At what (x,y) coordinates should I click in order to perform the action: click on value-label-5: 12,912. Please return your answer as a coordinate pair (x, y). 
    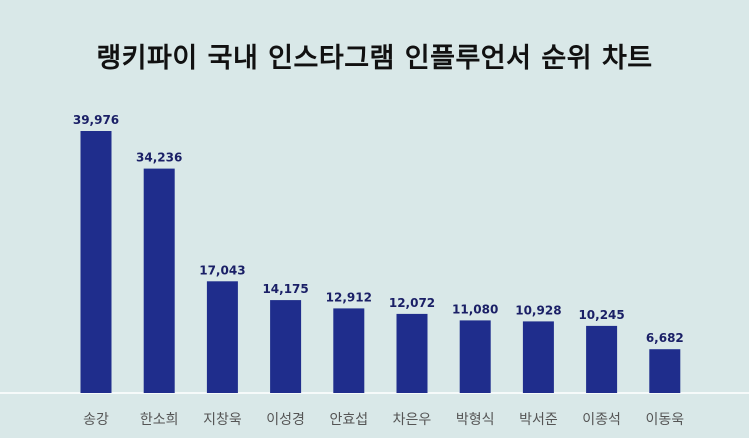
    Looking at the image, I should click on (349, 297).